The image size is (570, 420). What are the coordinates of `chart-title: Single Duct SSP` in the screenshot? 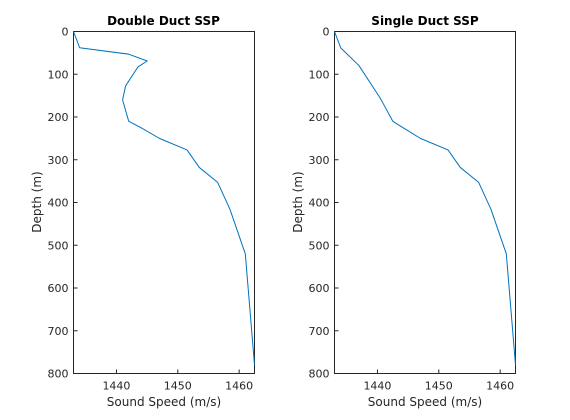 It's located at (425, 21).